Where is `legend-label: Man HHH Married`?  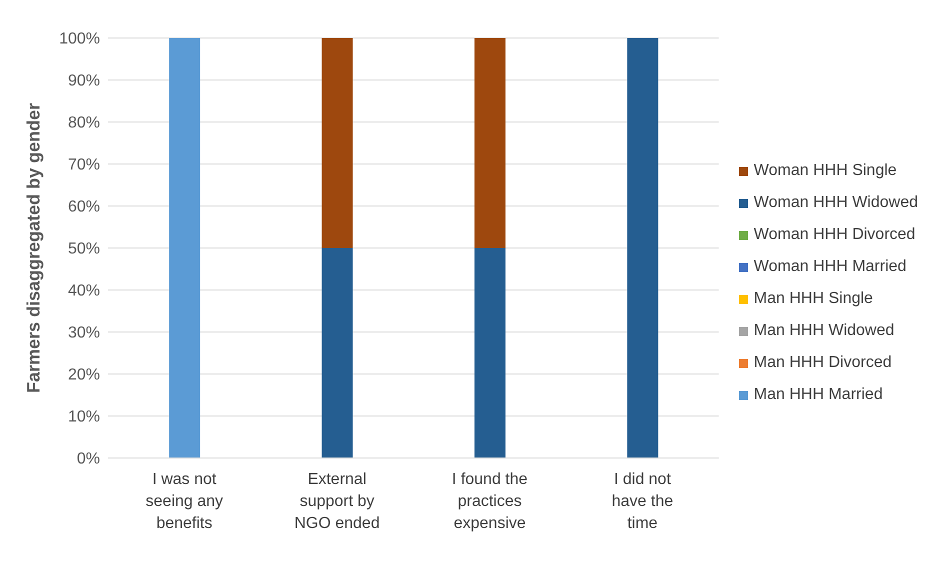
legend-label: Man HHH Married is located at coordinates (818, 395).